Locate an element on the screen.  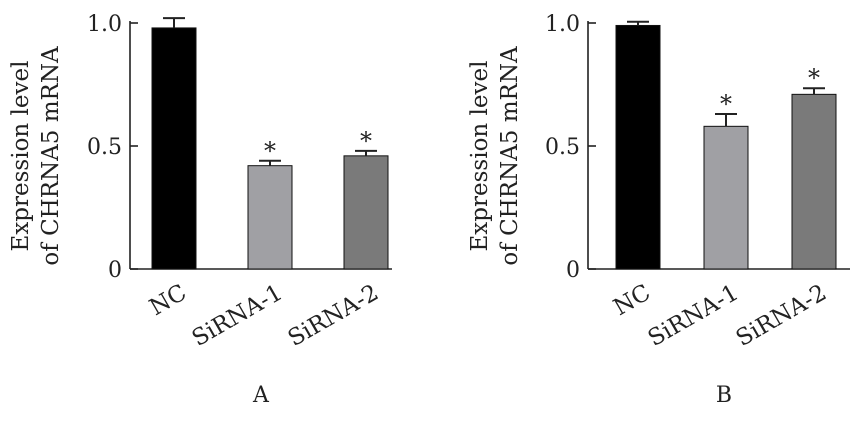
panel-label: B is located at coordinates (724, 395).